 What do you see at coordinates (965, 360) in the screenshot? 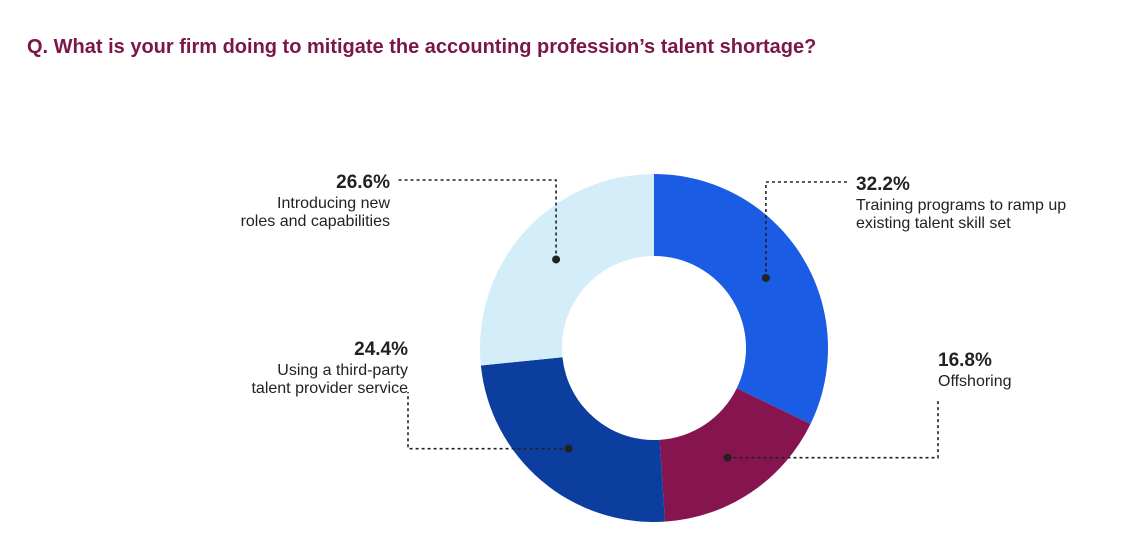
I see `value-label: 16.8%` at bounding box center [965, 360].